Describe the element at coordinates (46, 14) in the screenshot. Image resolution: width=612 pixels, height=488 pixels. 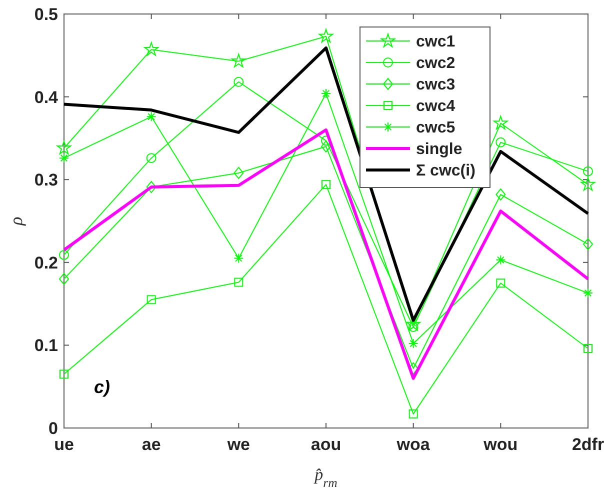
I see `y-tick-label: 0.5` at that location.